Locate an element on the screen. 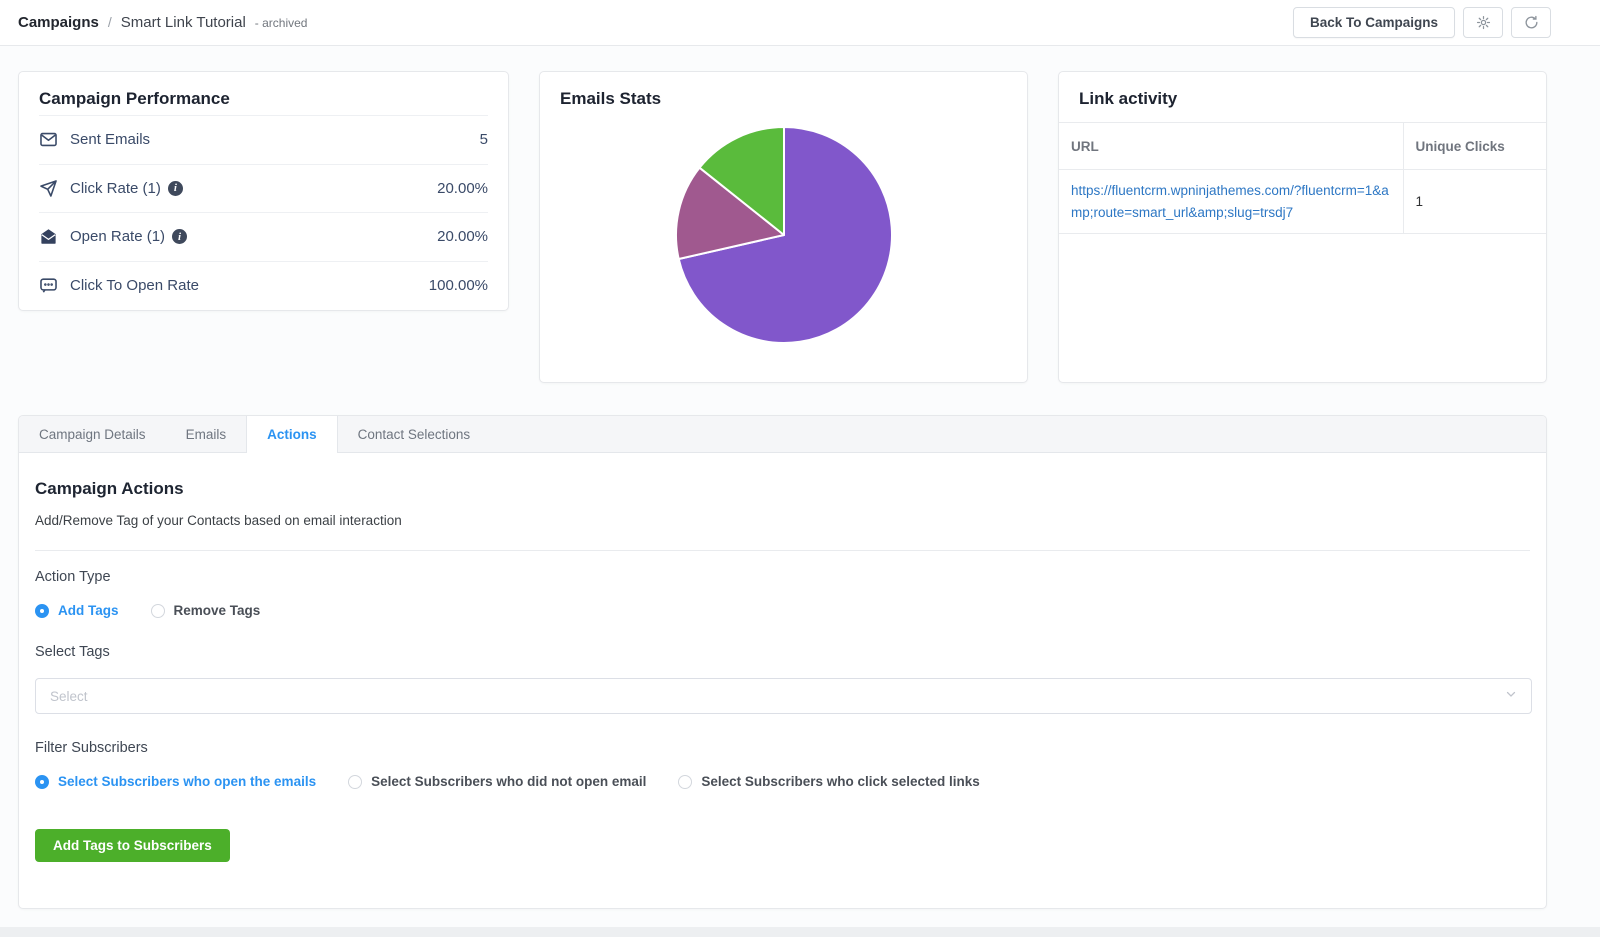 The height and width of the screenshot is (937, 1600). refresh-icon is located at coordinates (1531, 22).